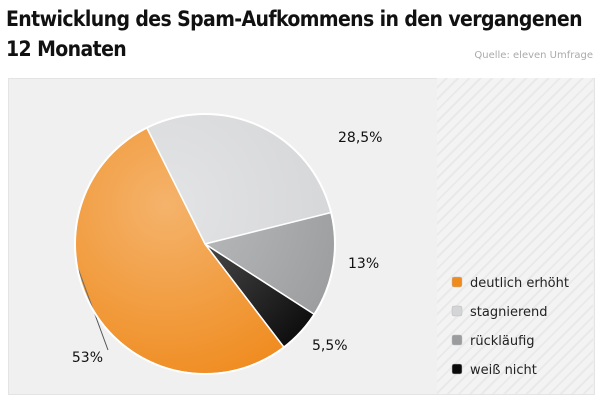  What do you see at coordinates (363, 264) in the screenshot?
I see `data-label: 13%` at bounding box center [363, 264].